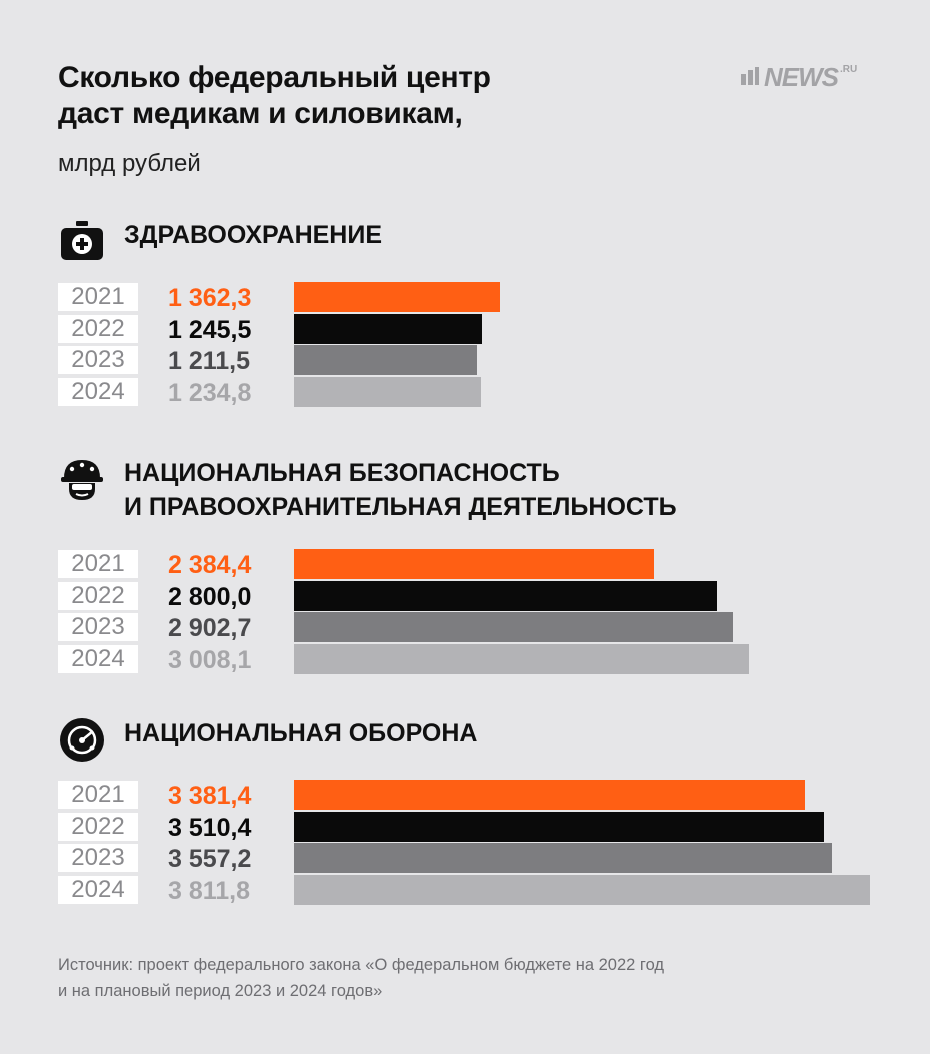  Describe the element at coordinates (82, 740) in the screenshot. I see `radar-icon` at that location.